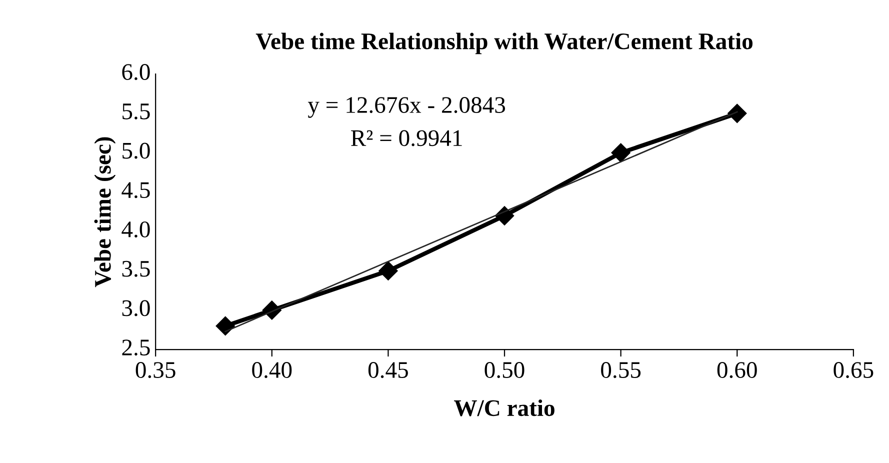 Image resolution: width=889 pixels, height=463 pixels. Describe the element at coordinates (504, 407) in the screenshot. I see `x-axis-title: W/C ratio` at that location.